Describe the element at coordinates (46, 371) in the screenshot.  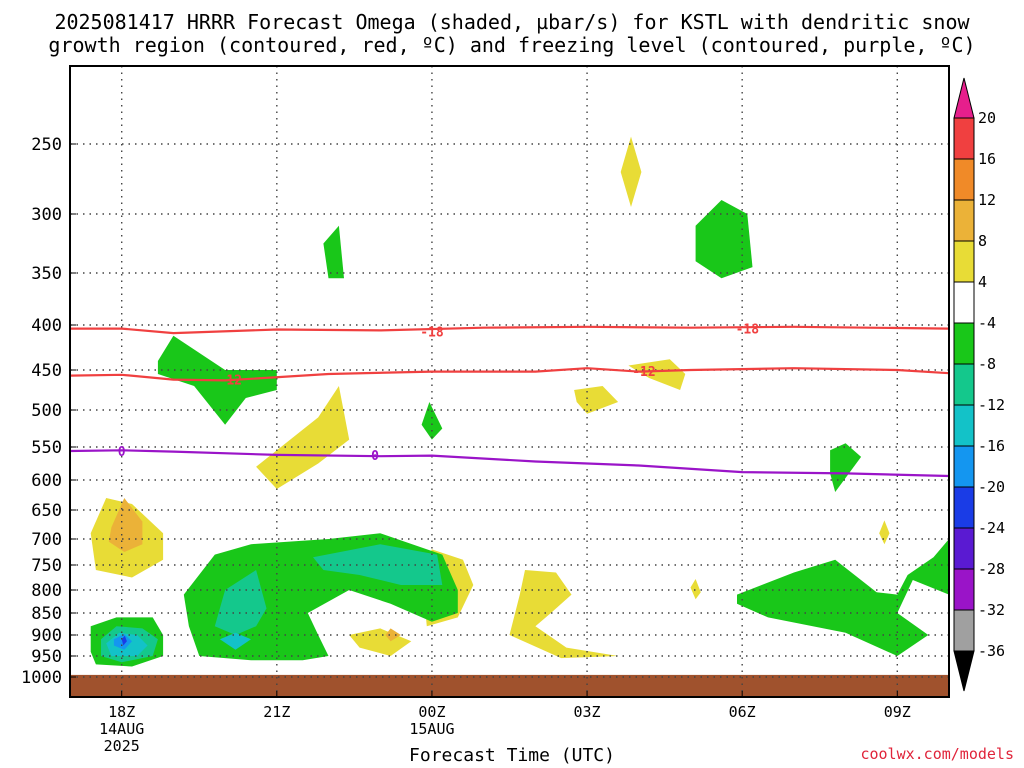
I see `y-tick-label: 450` at that location.